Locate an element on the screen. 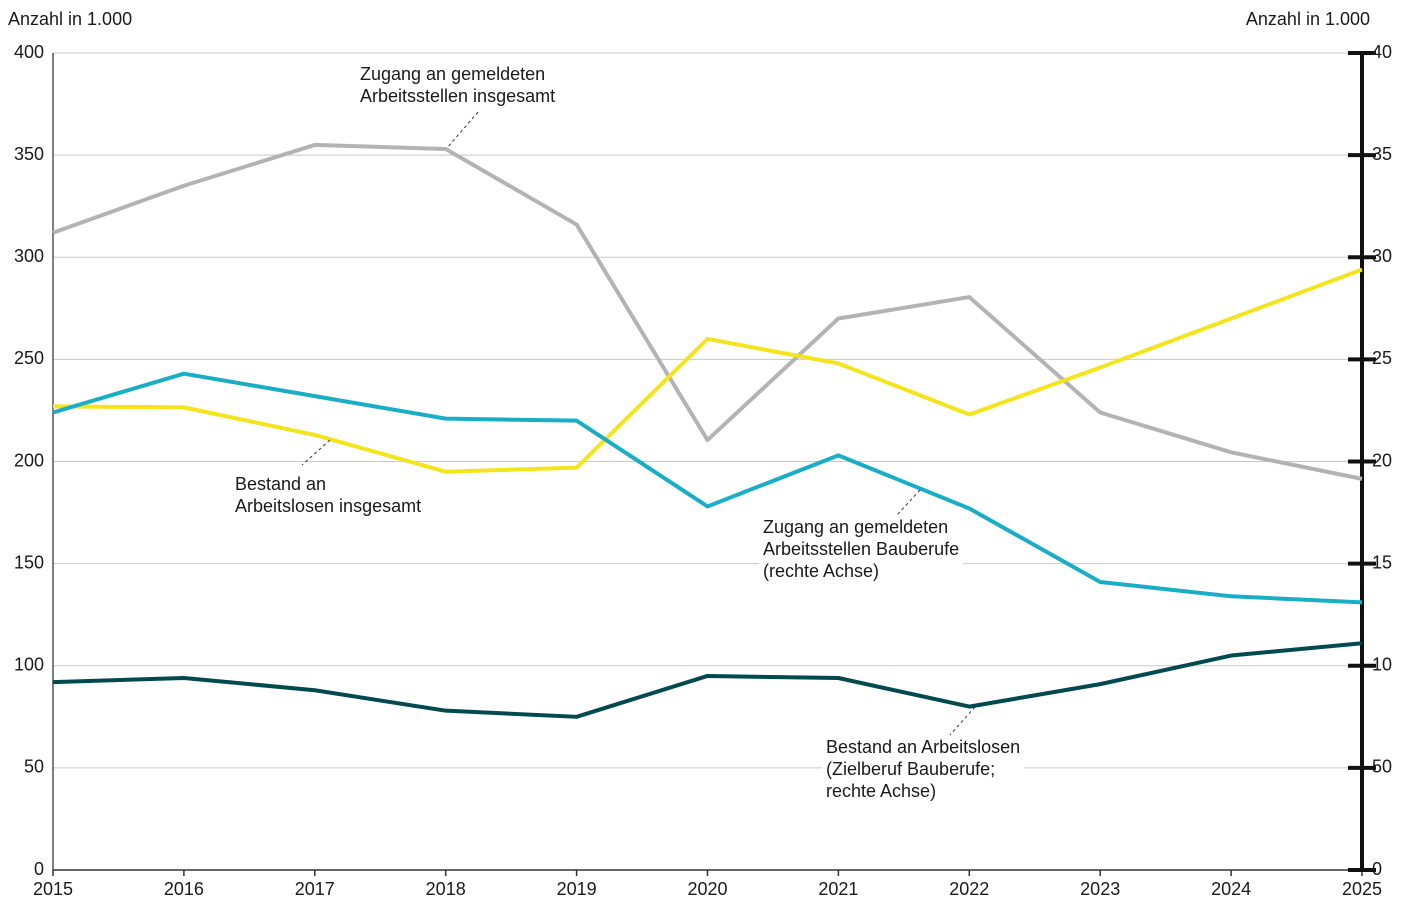  y2-tick-label: 20 is located at coordinates (1382, 460).